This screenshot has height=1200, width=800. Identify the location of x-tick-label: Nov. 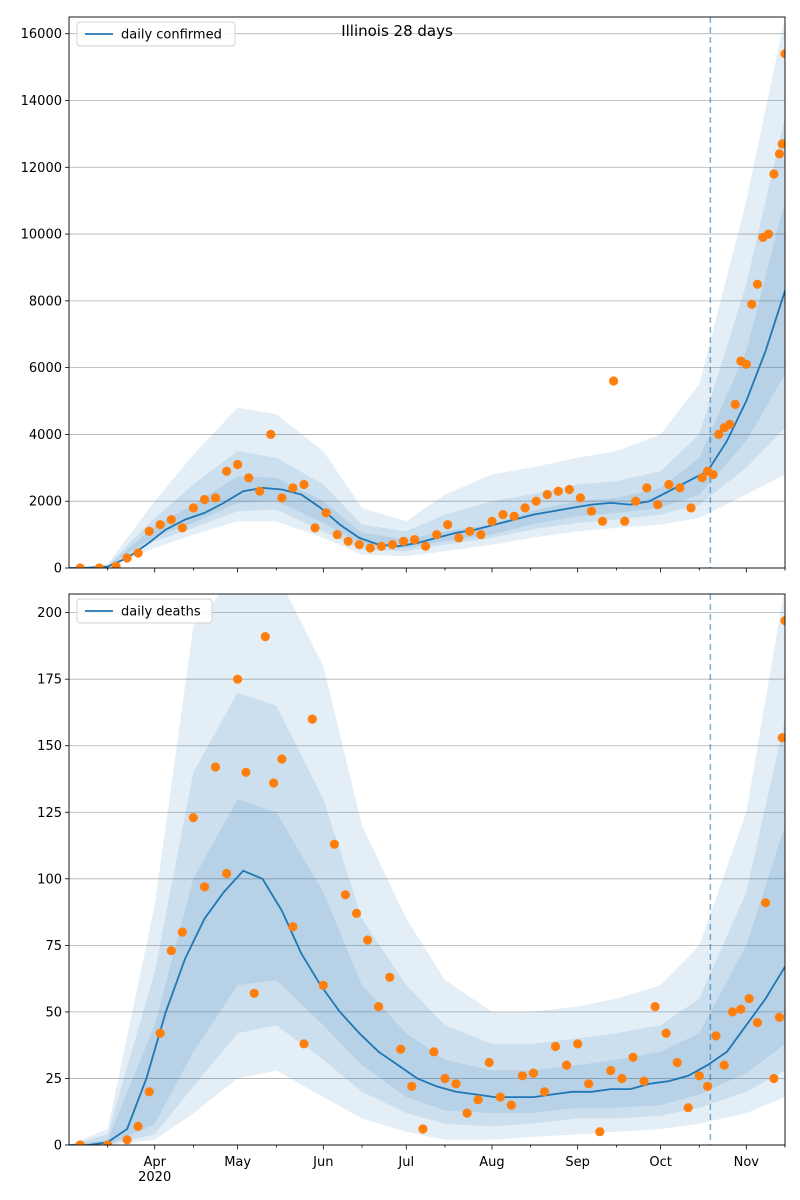
(747, 1162).